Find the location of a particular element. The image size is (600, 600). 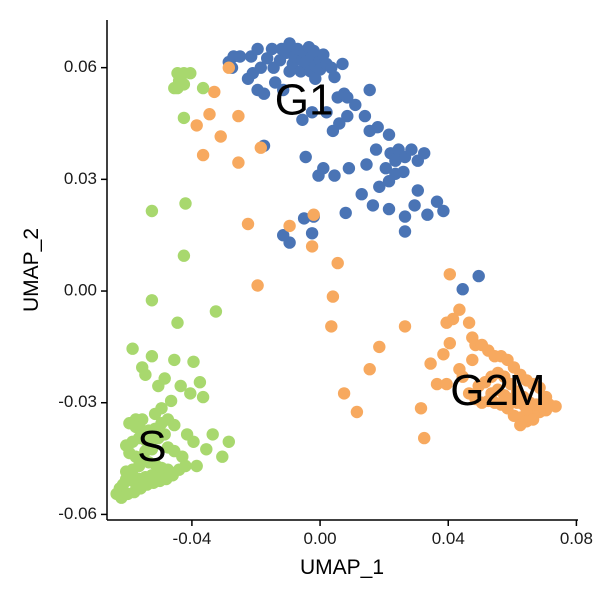

x-tick-label: 0.08 is located at coordinates (576, 538).